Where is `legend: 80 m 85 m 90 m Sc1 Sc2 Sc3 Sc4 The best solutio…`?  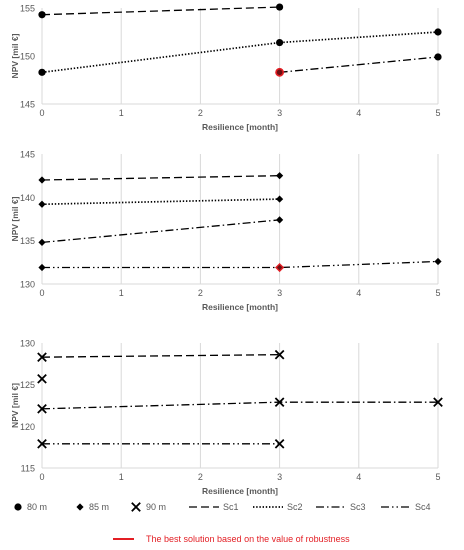 legend: 80 m 85 m 90 m Sc1 Sc2 Sc3 Sc4 The best solutio… is located at coordinates (222, 523).